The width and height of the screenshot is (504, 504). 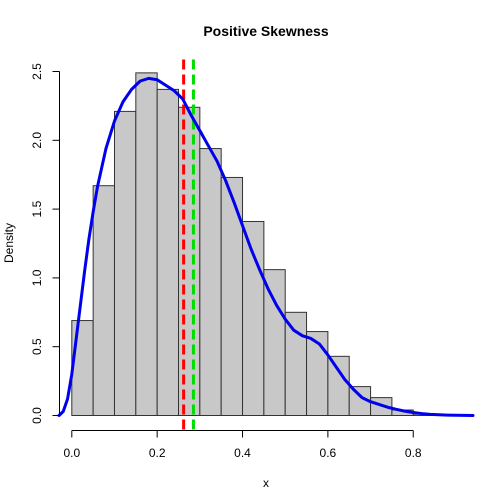 What do you see at coordinates (157, 453) in the screenshot?
I see `x-tick-label: 0.2` at bounding box center [157, 453].